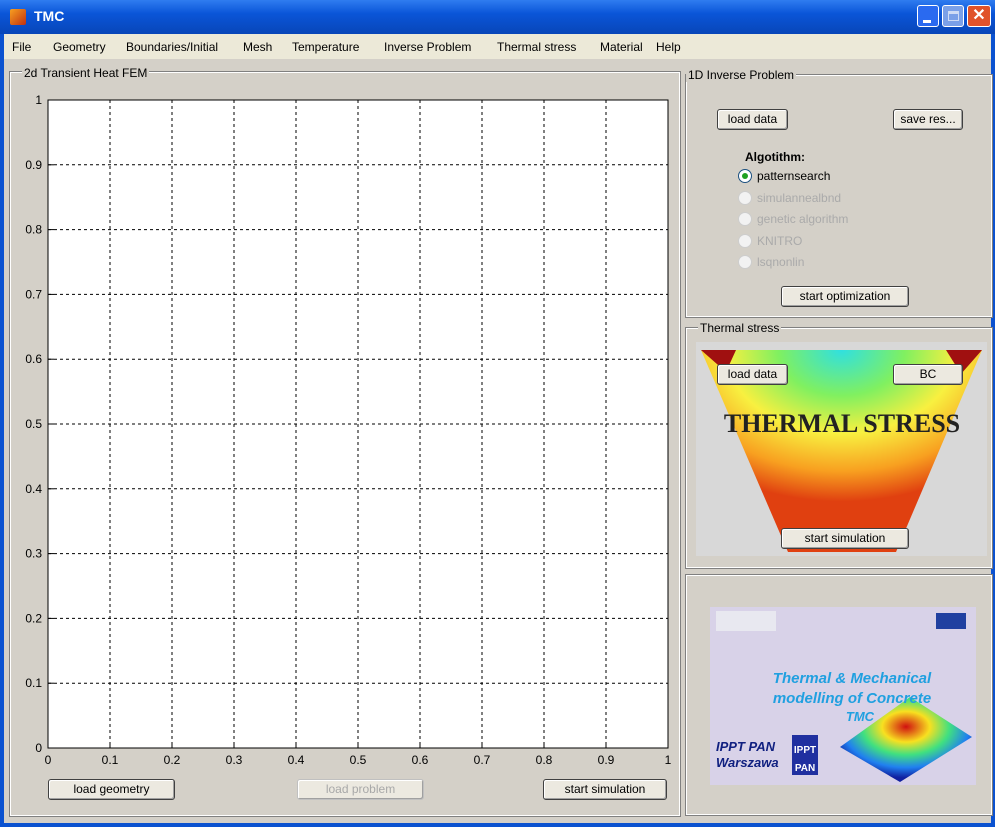 Image resolution: width=995 pixels, height=827 pixels. I want to click on x-tick-label: 0, so click(48, 760).